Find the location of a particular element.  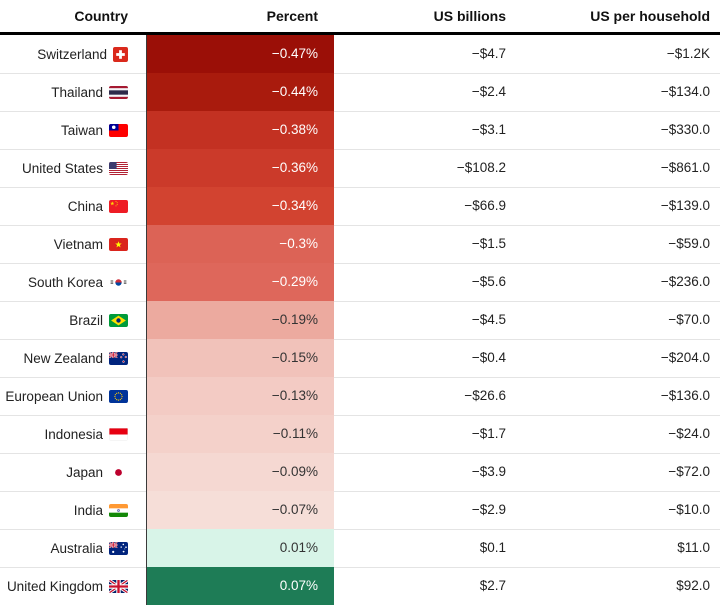

column-header-country: Country is located at coordinates (101, 16).